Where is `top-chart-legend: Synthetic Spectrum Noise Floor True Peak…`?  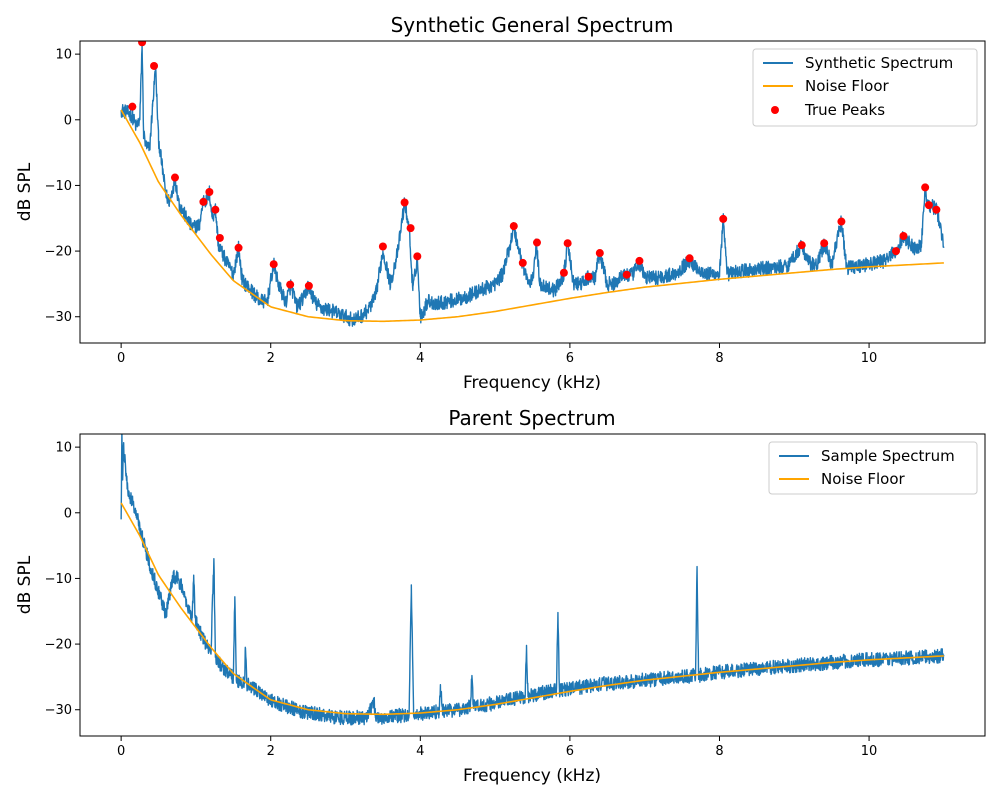
top-chart-legend: Synthetic Spectrum Noise Floor True Peak… is located at coordinates (865, 87).